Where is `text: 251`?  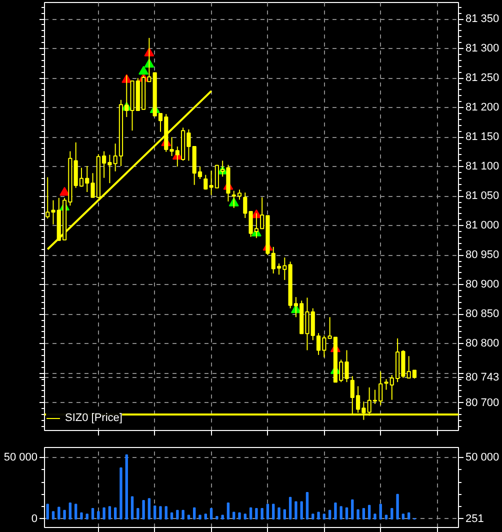
text: 251 is located at coordinates (475, 518).